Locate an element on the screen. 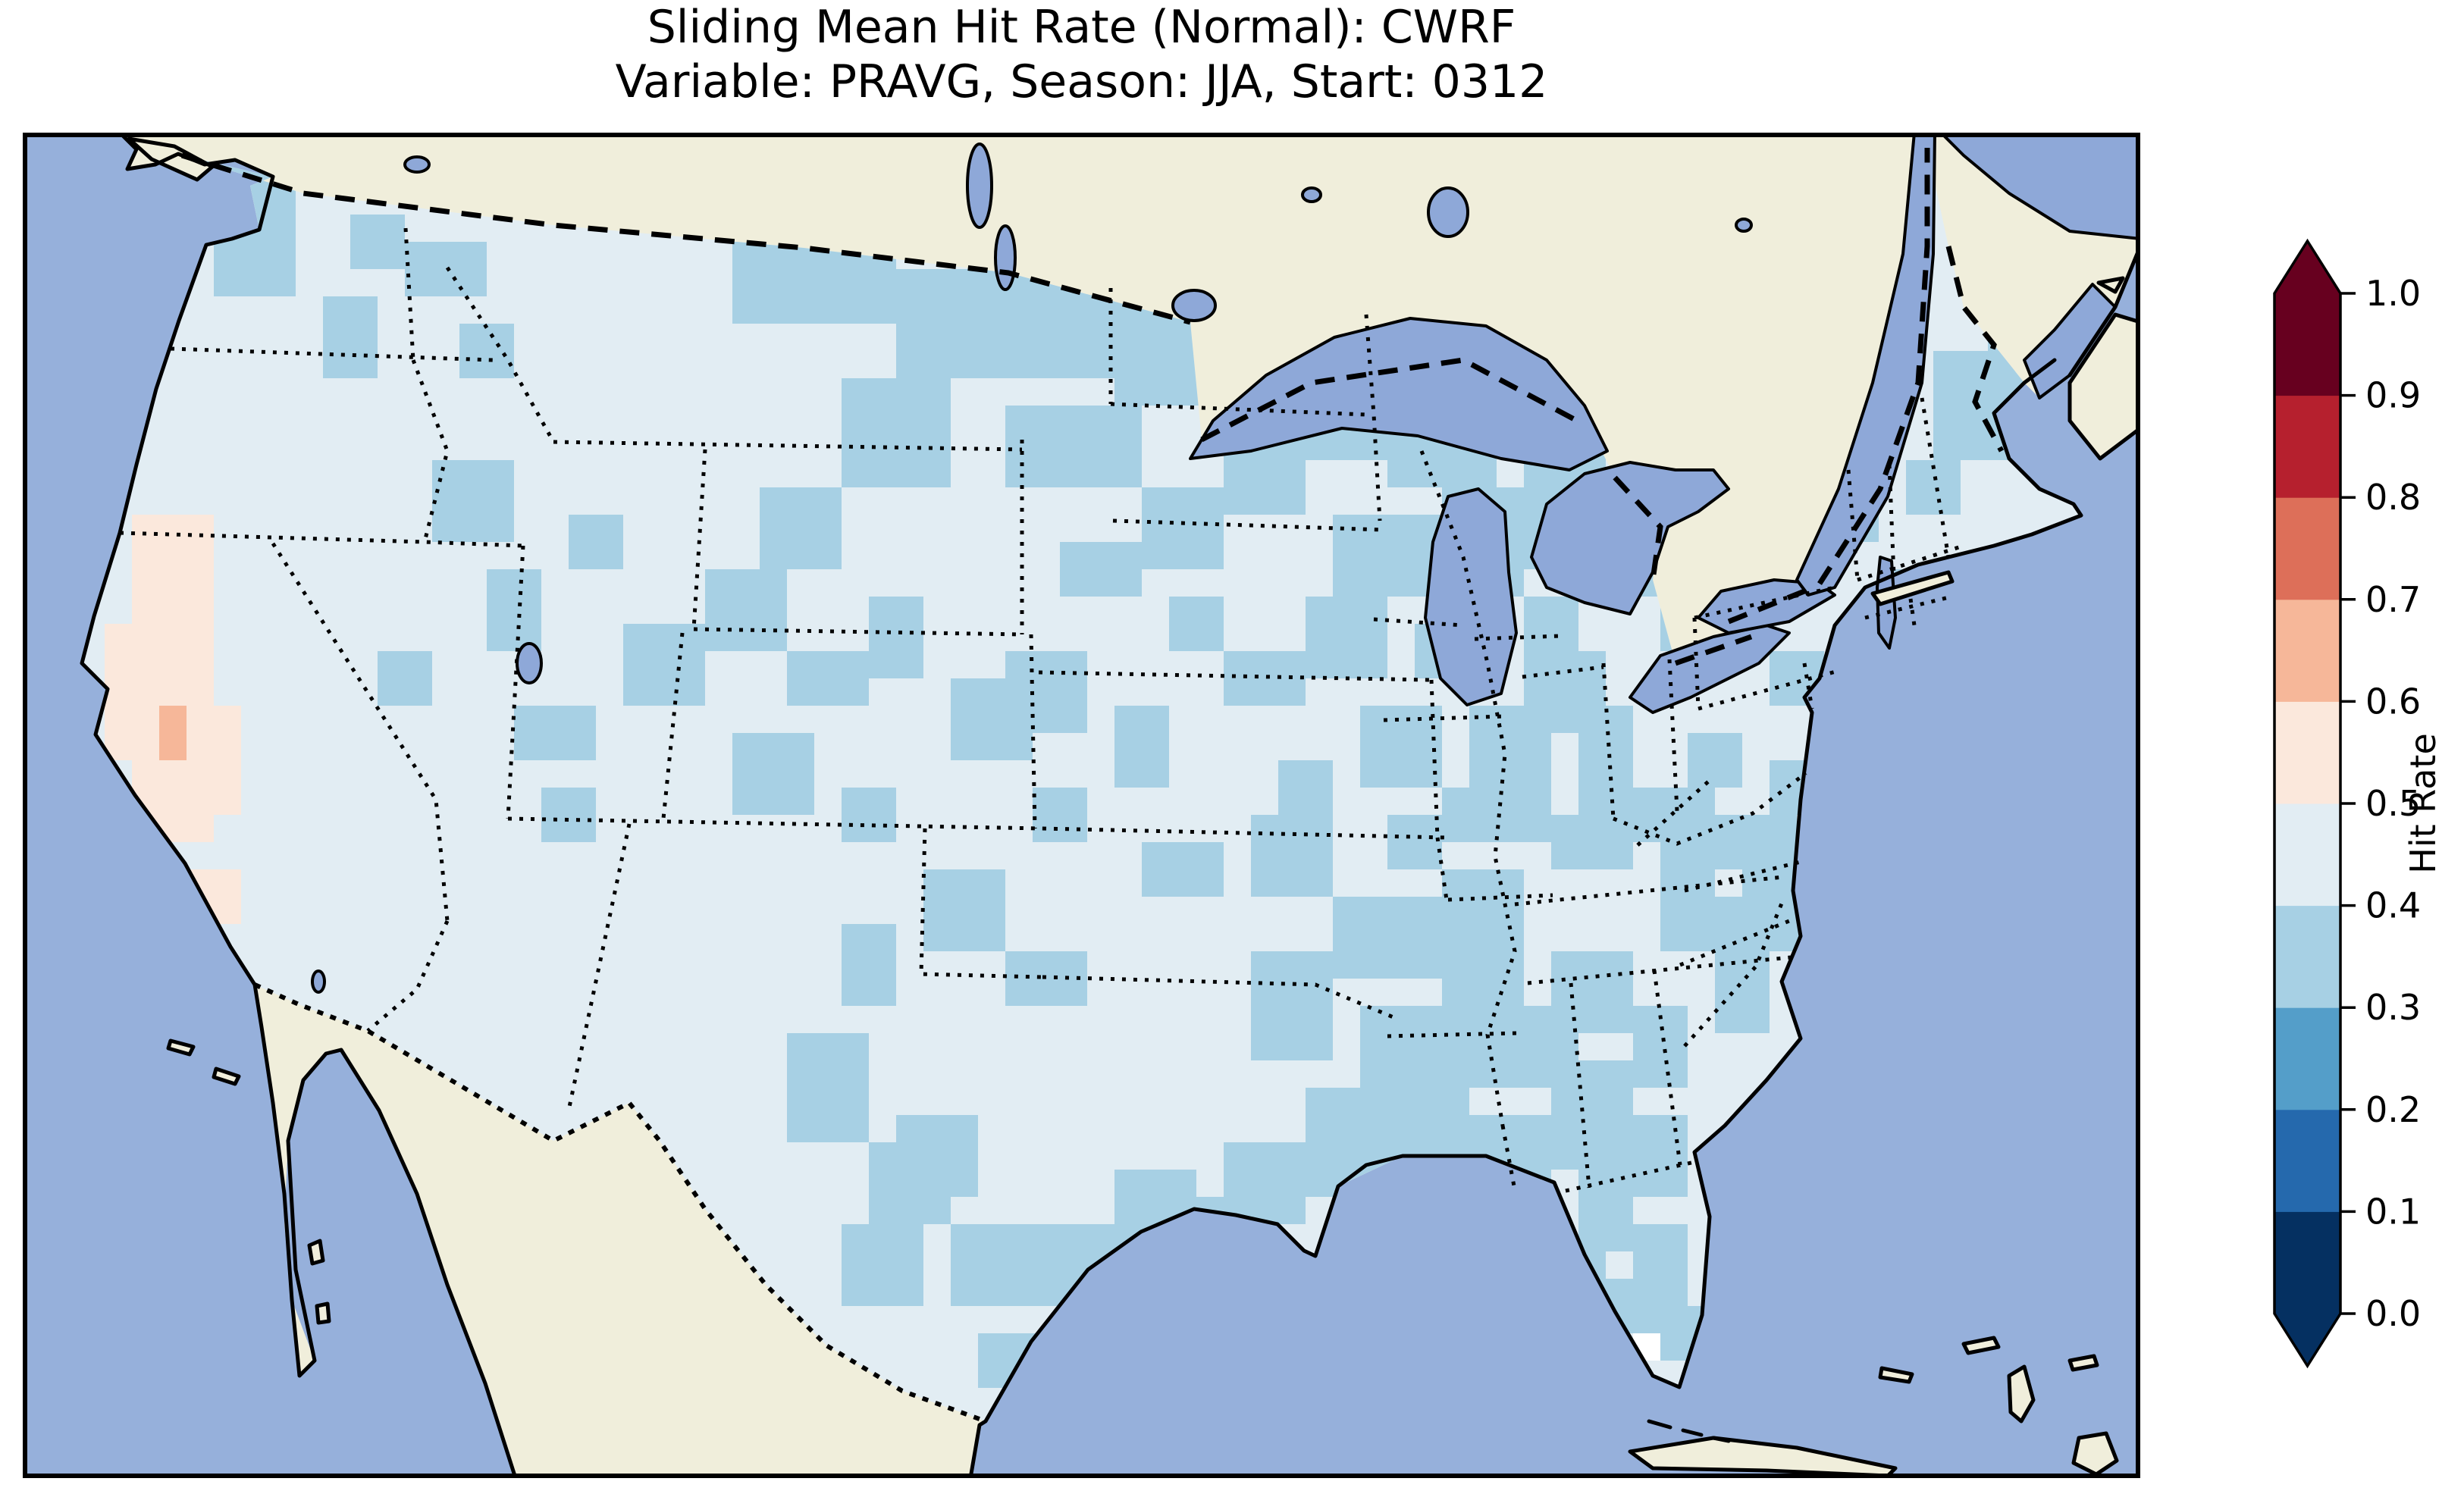  lake-manitoba is located at coordinates (1006, 257).